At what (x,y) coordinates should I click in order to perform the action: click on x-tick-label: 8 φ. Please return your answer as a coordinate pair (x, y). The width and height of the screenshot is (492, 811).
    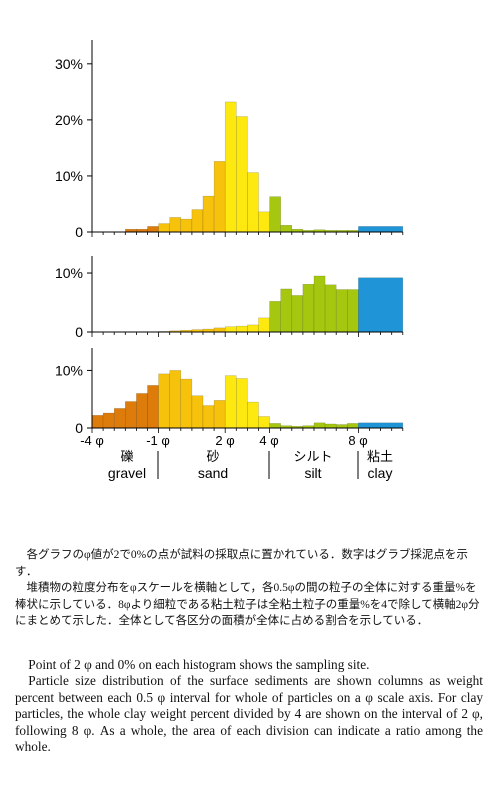
    Looking at the image, I should click on (357, 440).